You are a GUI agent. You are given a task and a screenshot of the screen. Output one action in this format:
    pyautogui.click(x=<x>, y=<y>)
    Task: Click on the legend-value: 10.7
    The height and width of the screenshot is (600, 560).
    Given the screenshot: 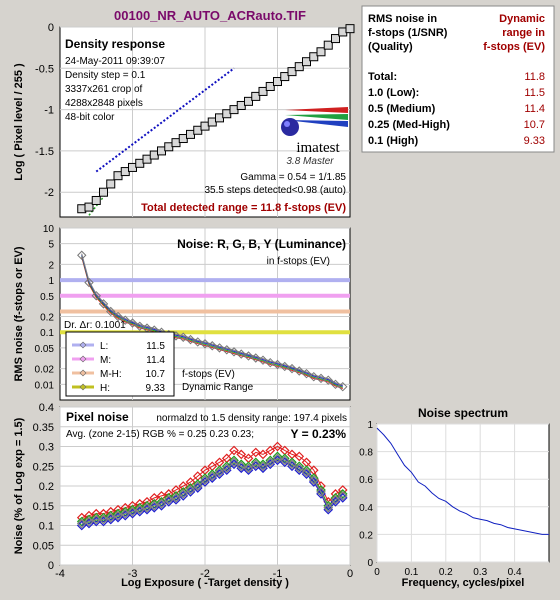 What is the action you would take?
    pyautogui.click(x=156, y=374)
    